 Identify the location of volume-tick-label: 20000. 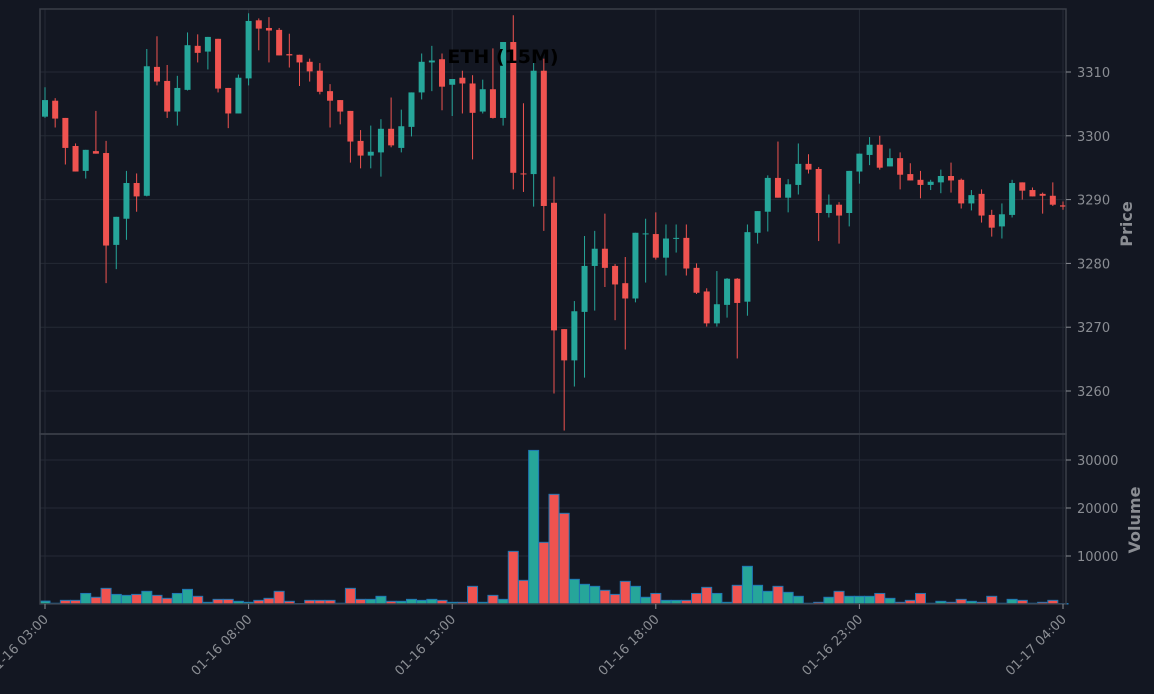
(1097, 509).